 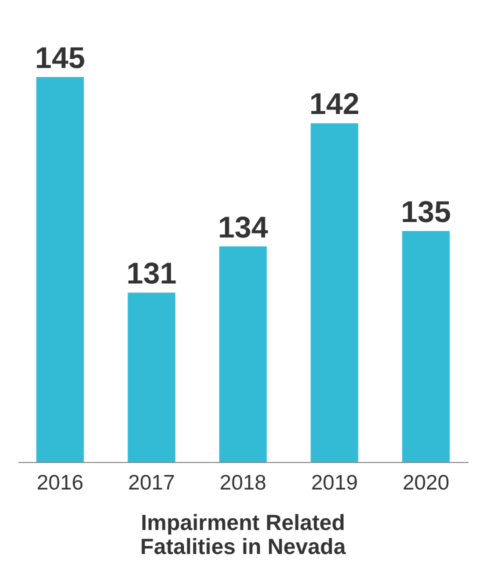 I want to click on text: Impairment Related Fatalities in Nevada, so click(x=243, y=534).